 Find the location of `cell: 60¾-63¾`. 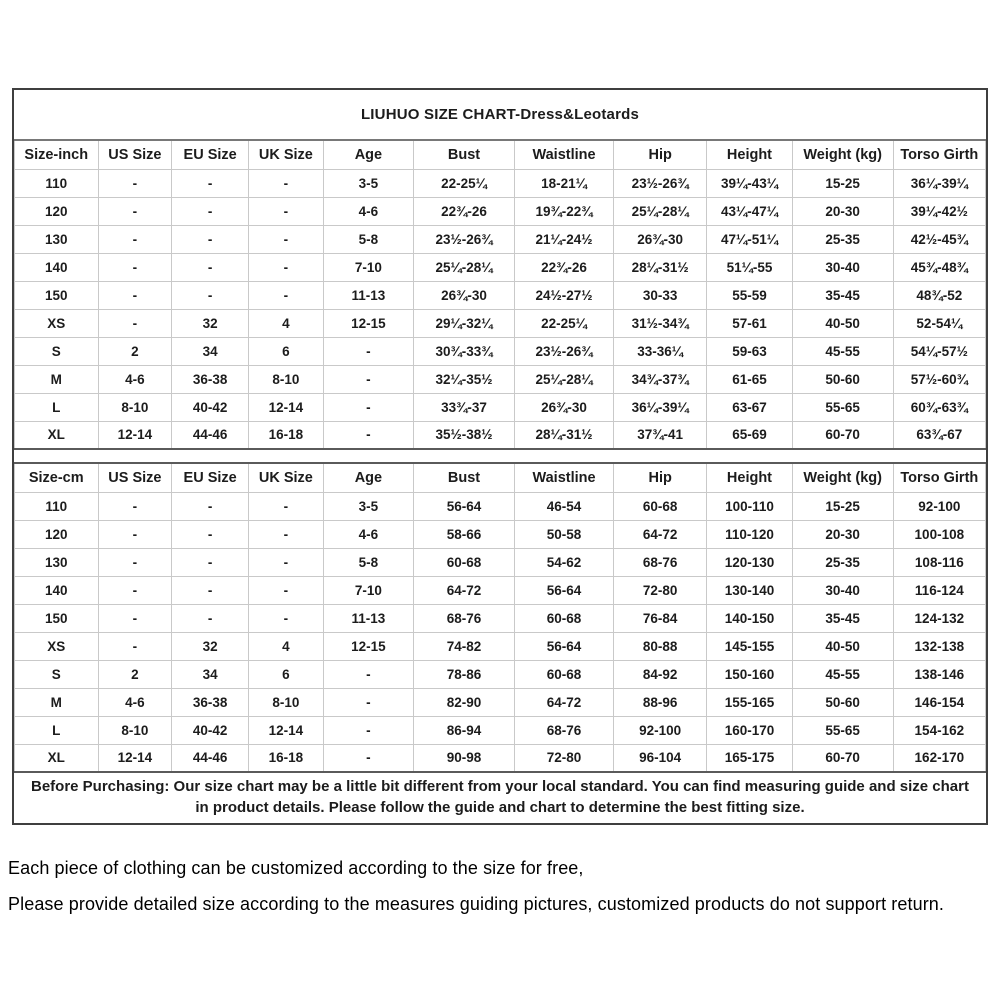

cell: 60¾-63¾ is located at coordinates (939, 407).